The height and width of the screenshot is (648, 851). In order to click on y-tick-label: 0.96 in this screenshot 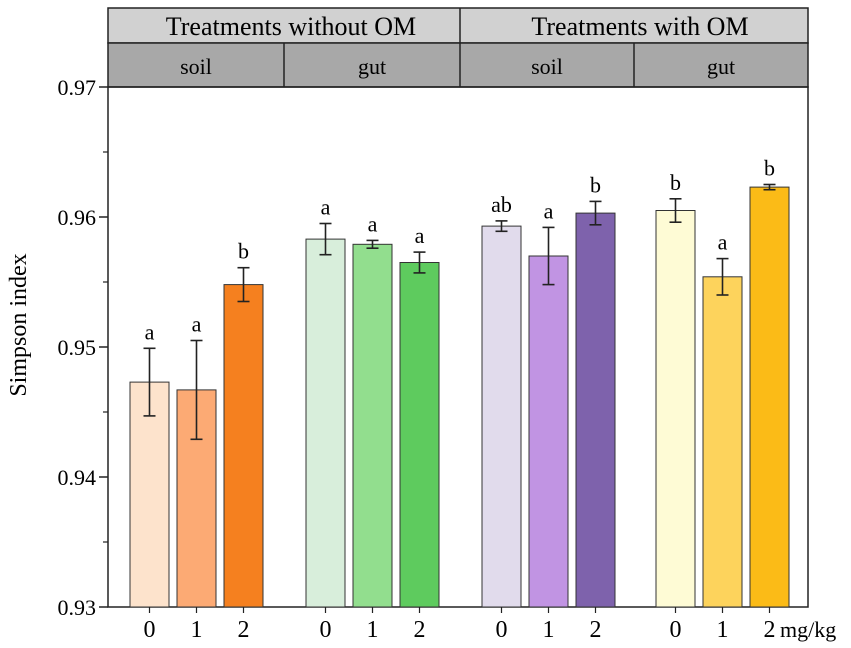, I will do `click(77, 217)`.